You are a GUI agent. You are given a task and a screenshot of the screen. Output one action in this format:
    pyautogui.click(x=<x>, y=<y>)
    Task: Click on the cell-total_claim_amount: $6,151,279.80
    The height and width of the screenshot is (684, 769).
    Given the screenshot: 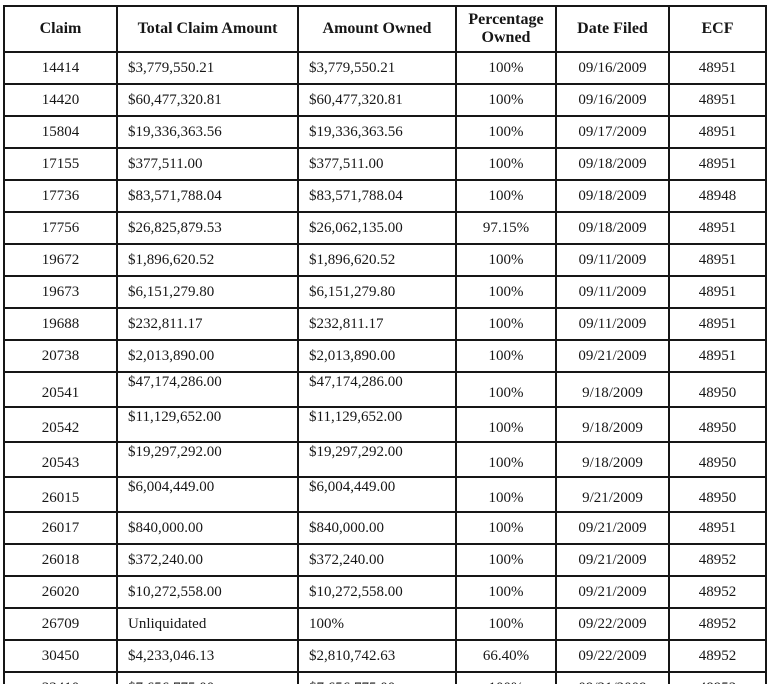 What is the action you would take?
    pyautogui.click(x=207, y=292)
    